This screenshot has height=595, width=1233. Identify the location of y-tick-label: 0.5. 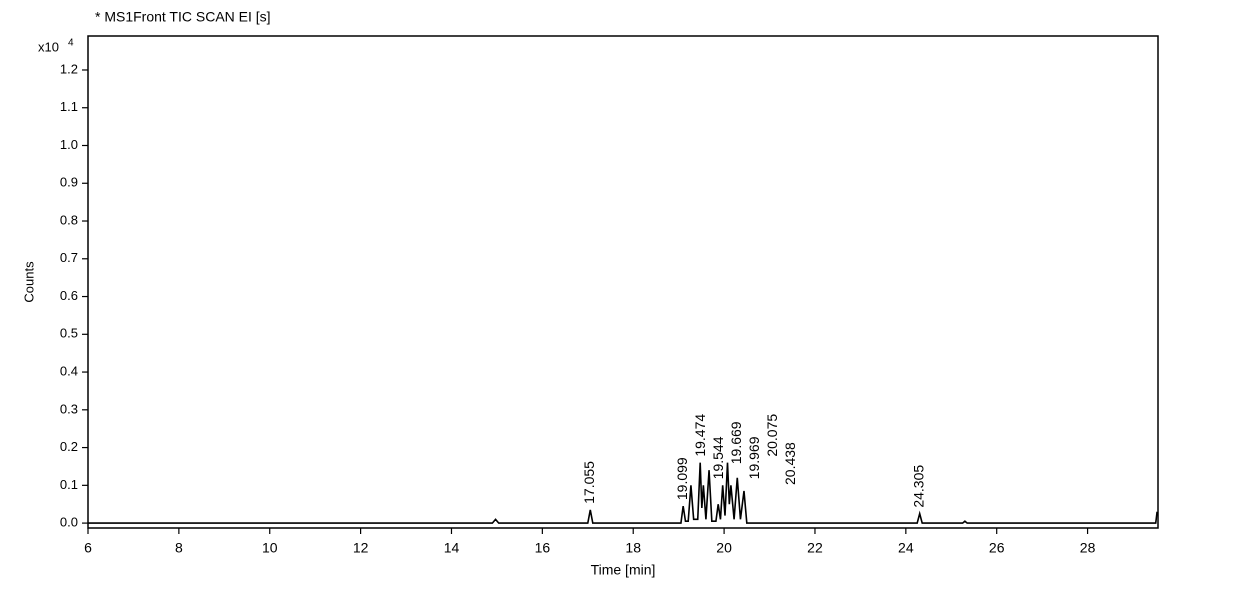
(69, 333).